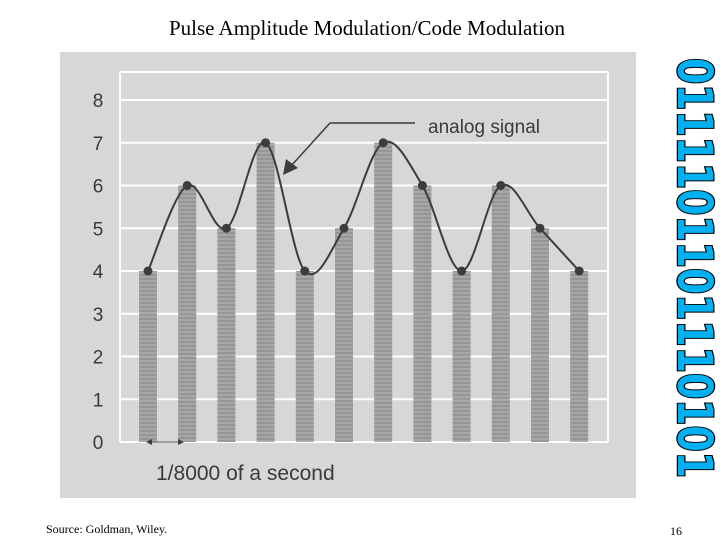  I want to click on binary-code-wordart: 0111101101110101, so click(690, 268).